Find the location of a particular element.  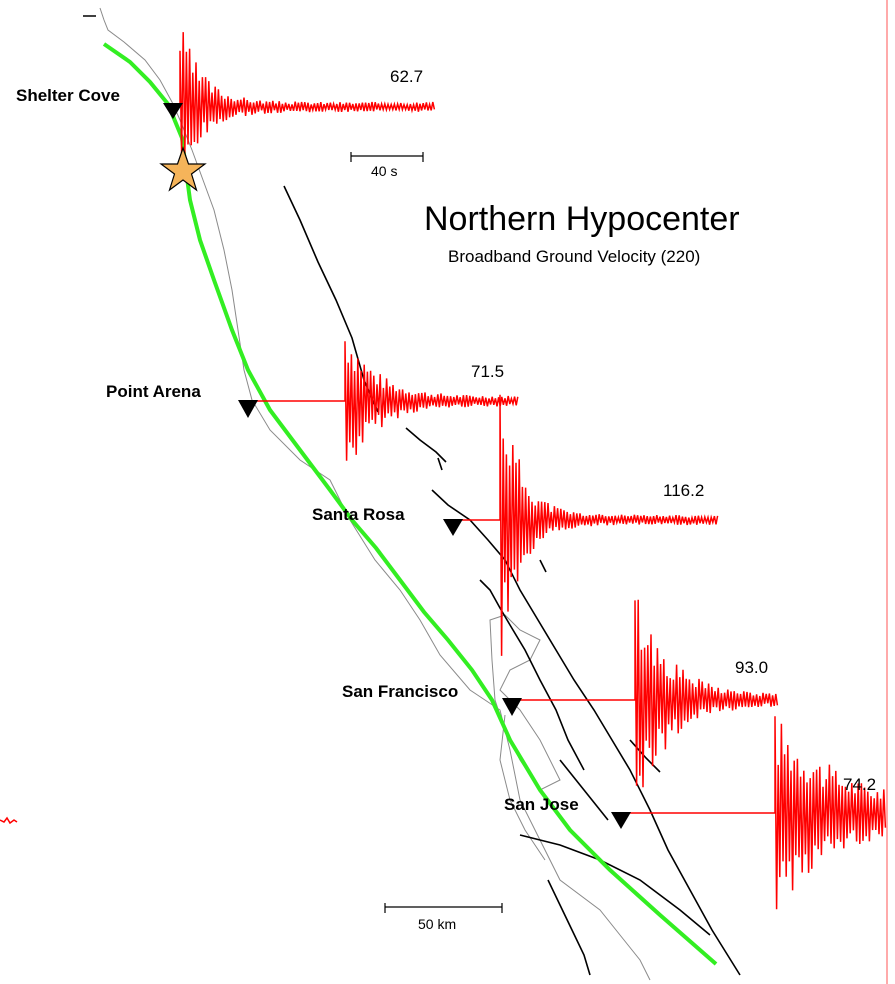

figure-title: Northern Hypocenter is located at coordinates (582, 219).